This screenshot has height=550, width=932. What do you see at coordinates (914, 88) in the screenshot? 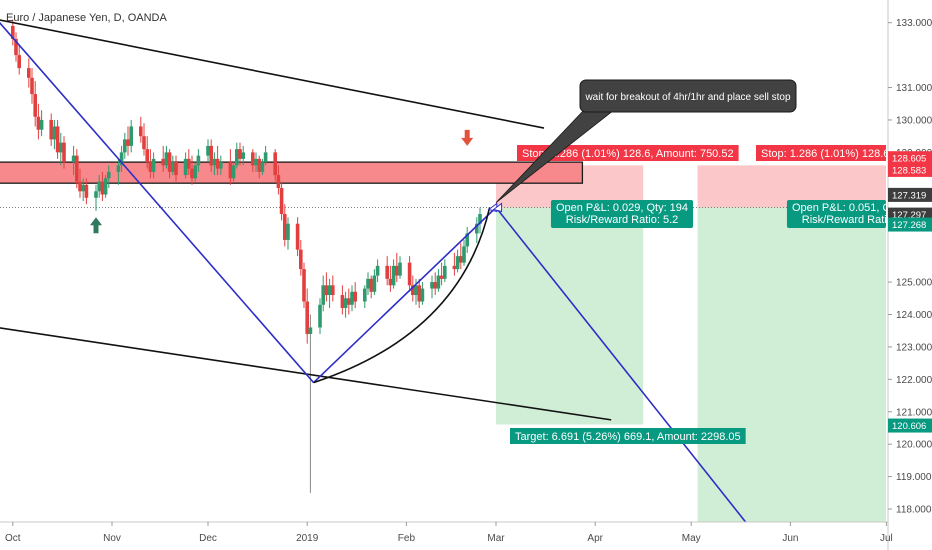
I see `y-tick-label: 131.000` at bounding box center [914, 88].